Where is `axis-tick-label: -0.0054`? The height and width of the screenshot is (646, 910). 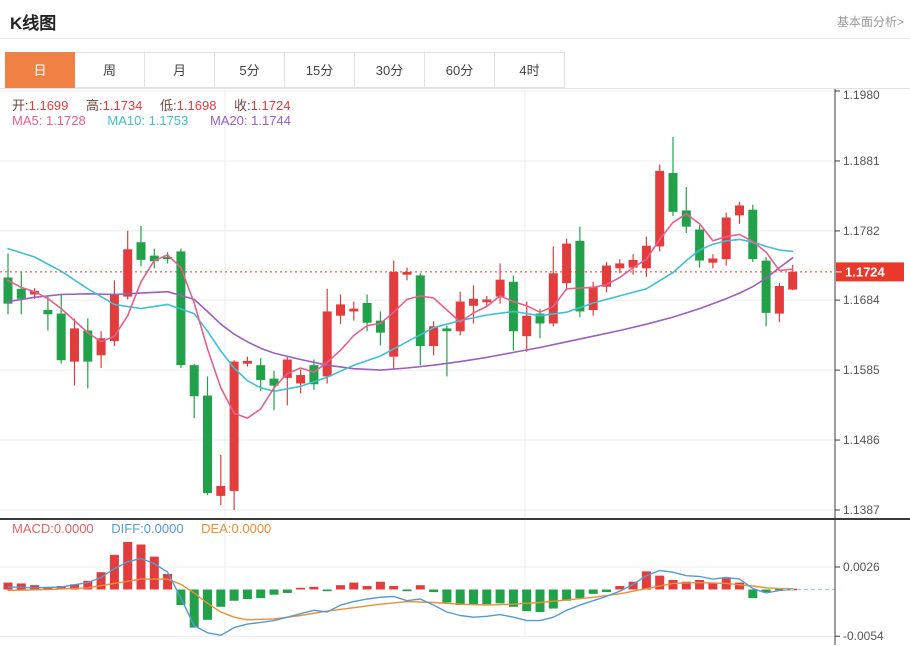 axis-tick-label: -0.0054 is located at coordinates (863, 636).